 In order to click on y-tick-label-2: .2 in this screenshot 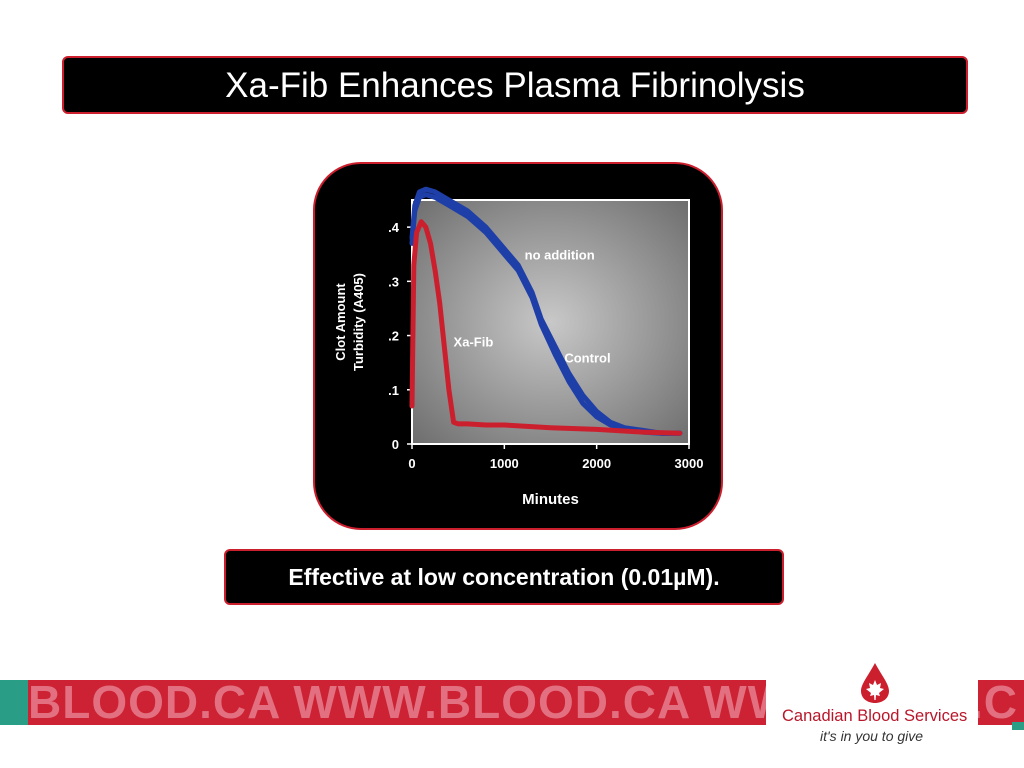, I will do `click(393, 336)`.